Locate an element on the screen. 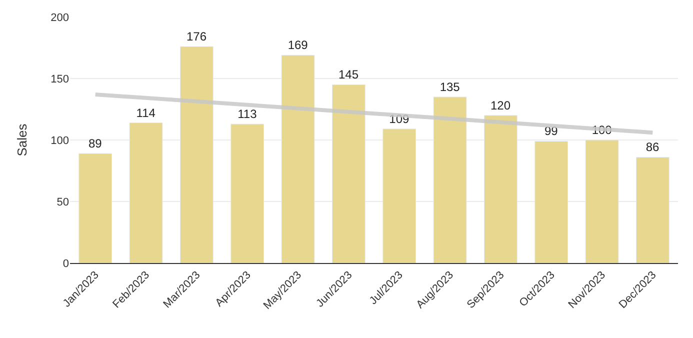 Image resolution: width=693 pixels, height=338 pixels. y-tick-label: 0 is located at coordinates (65, 264).